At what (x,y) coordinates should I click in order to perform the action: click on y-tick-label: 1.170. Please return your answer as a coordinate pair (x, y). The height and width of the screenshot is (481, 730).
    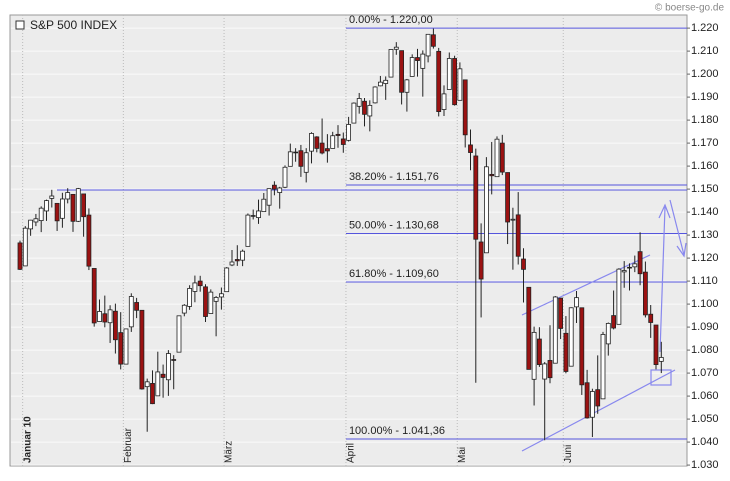
    Looking at the image, I should click on (705, 143).